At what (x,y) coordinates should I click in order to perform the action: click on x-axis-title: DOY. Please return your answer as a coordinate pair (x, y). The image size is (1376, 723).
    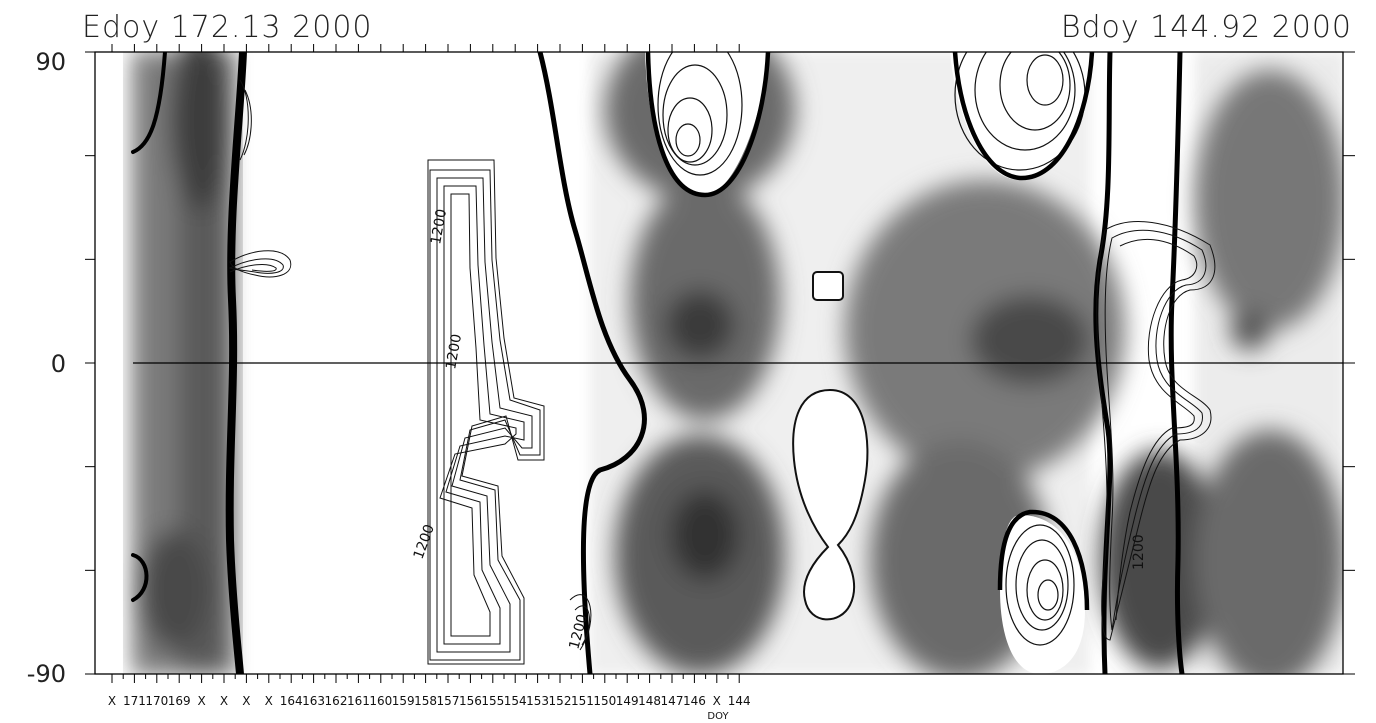
    Looking at the image, I should click on (718, 716).